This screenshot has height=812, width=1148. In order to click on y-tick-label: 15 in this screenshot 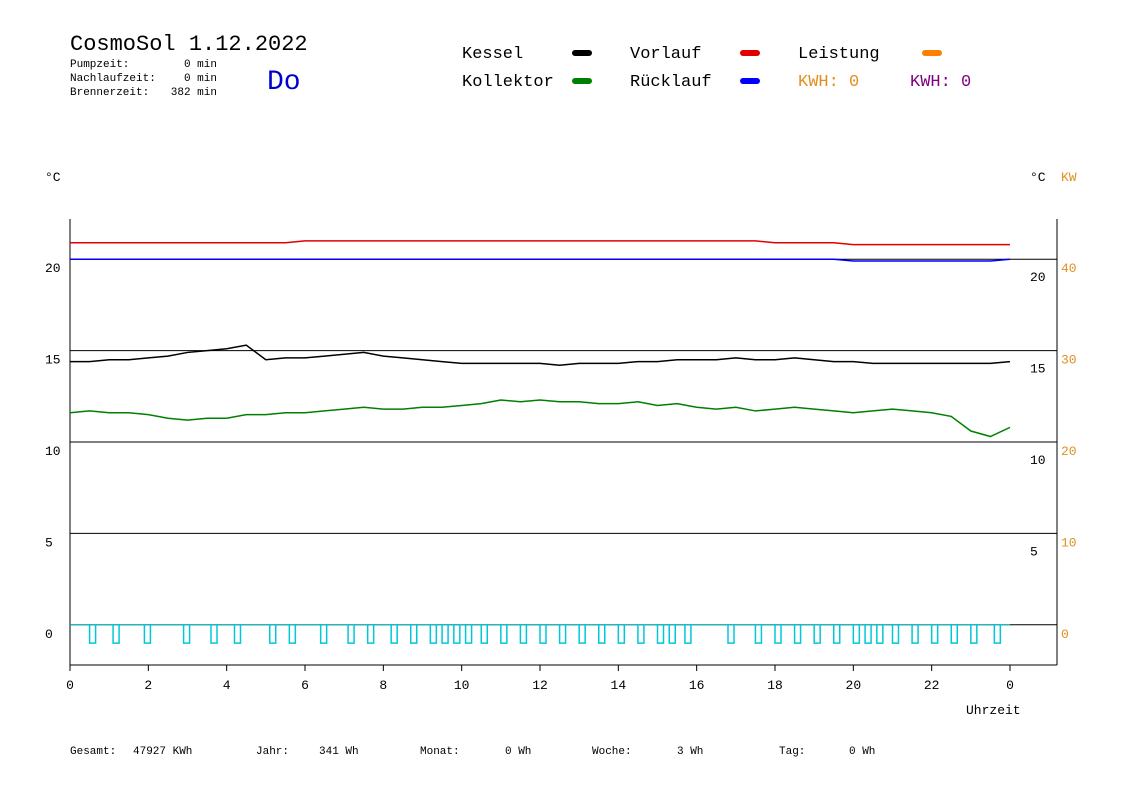, I will do `click(53, 360)`.